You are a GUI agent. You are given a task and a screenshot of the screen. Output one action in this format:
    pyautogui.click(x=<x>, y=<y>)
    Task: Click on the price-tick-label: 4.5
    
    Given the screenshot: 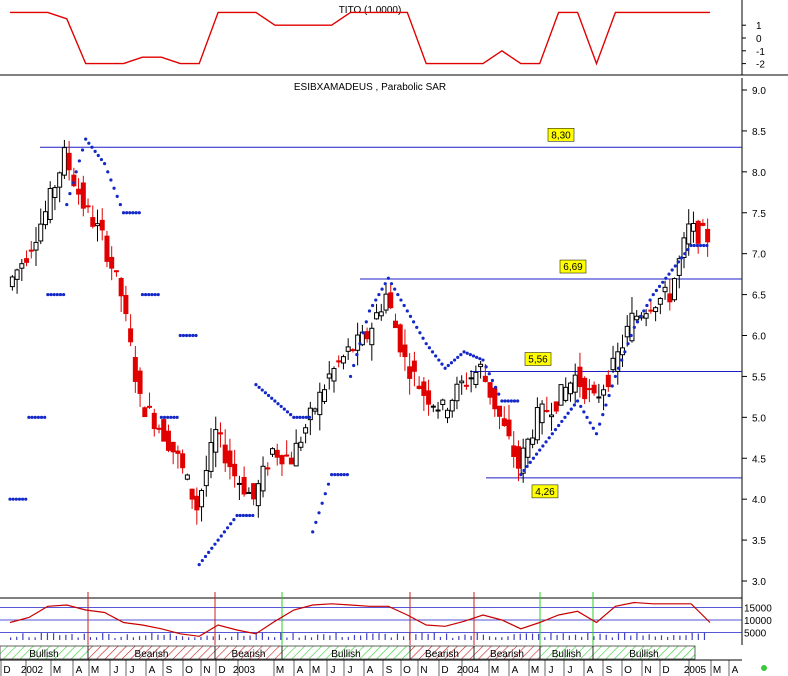 What is the action you would take?
    pyautogui.click(x=759, y=459)
    